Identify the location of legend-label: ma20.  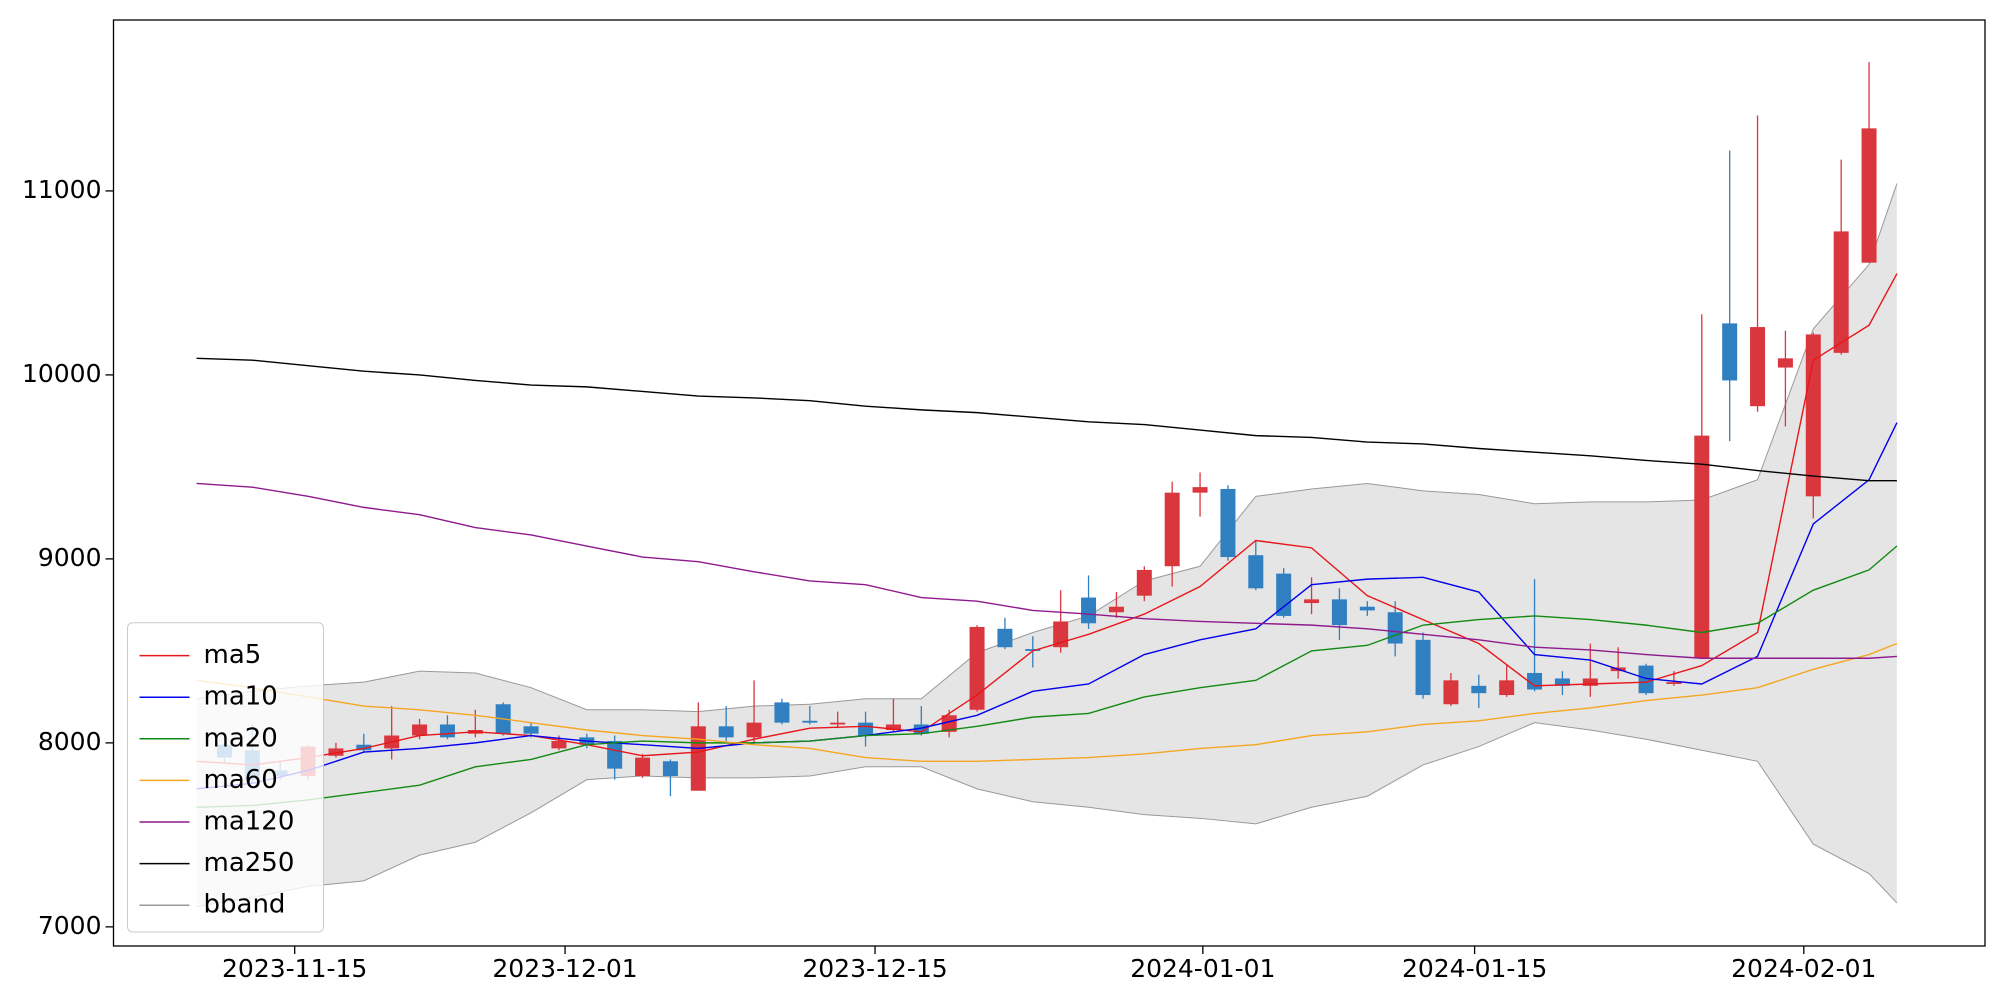
(241, 738).